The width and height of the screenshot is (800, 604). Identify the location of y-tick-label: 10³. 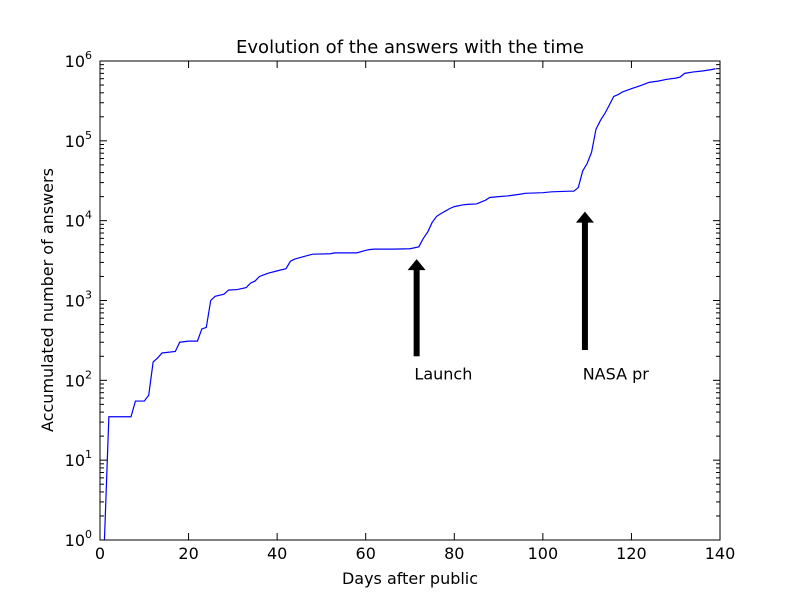
(78, 300).